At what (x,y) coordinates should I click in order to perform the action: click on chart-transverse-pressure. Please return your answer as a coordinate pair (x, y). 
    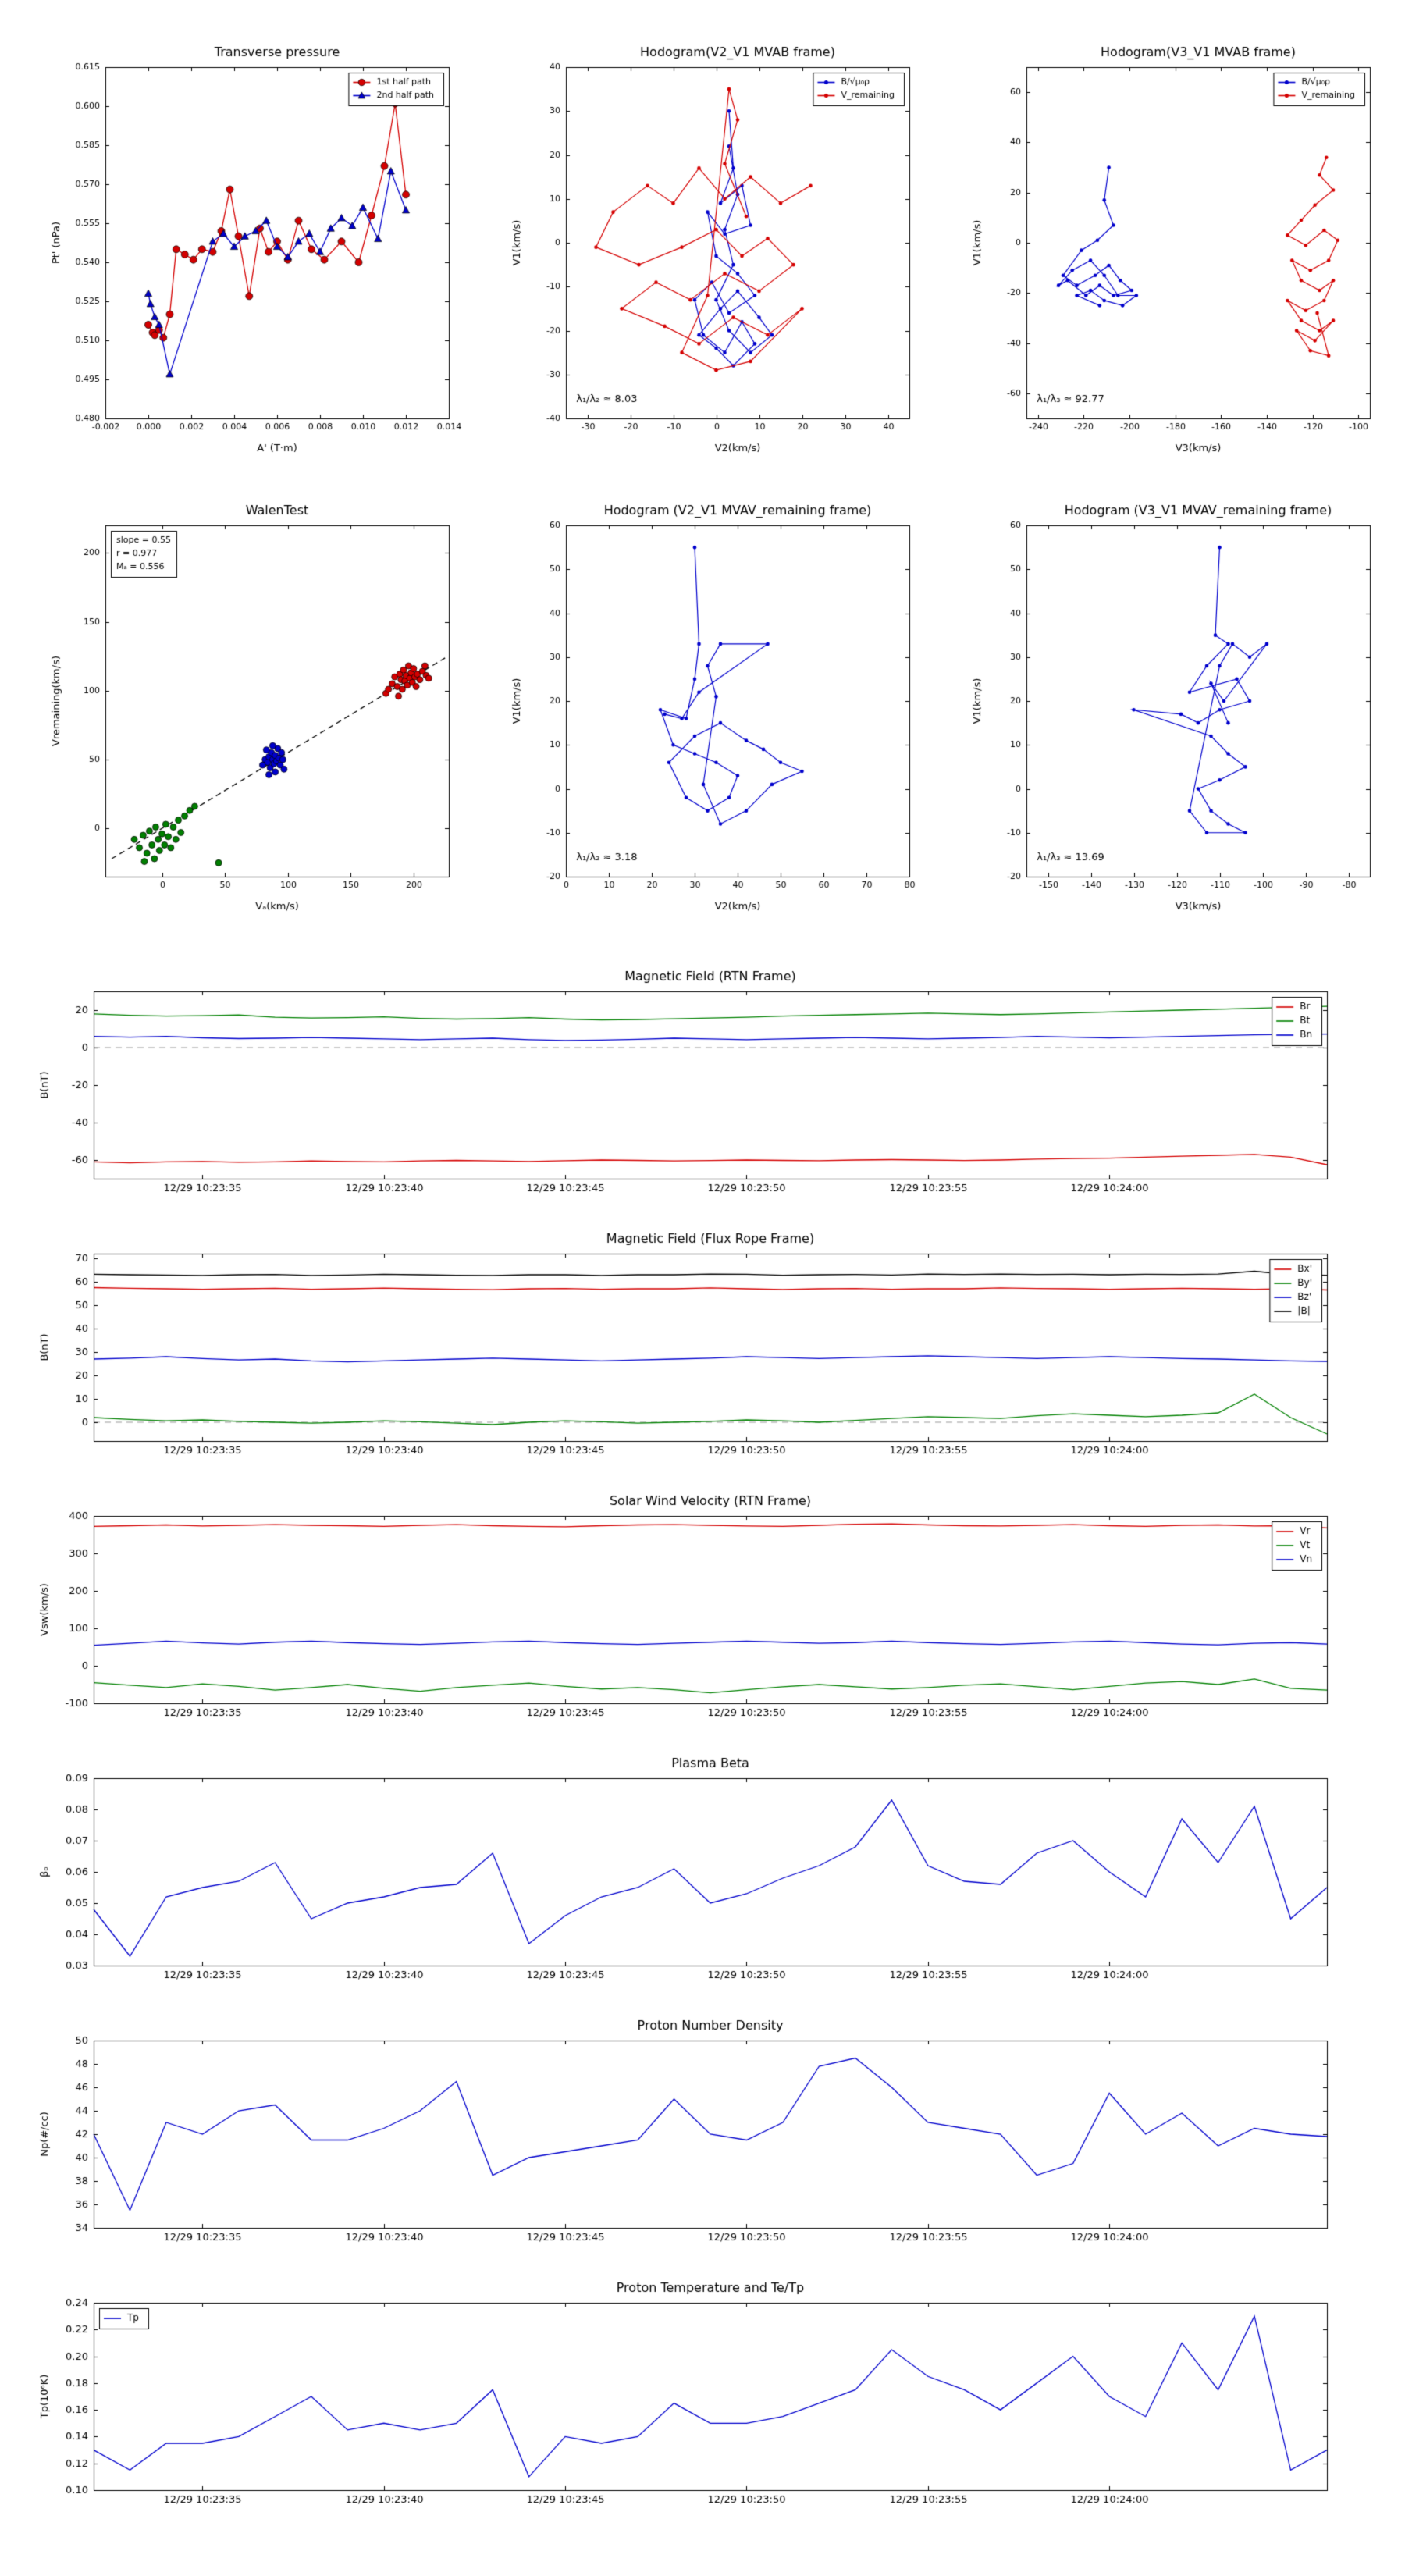
    Looking at the image, I should click on (248, 248).